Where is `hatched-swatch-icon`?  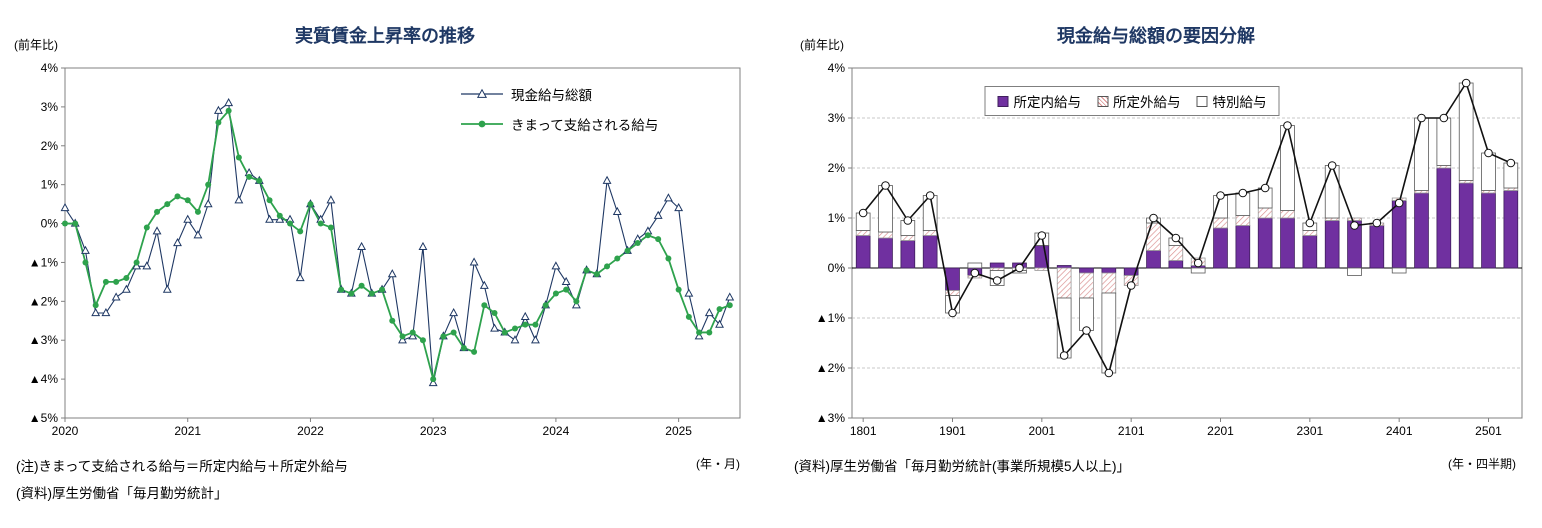 hatched-swatch-icon is located at coordinates (1102, 101).